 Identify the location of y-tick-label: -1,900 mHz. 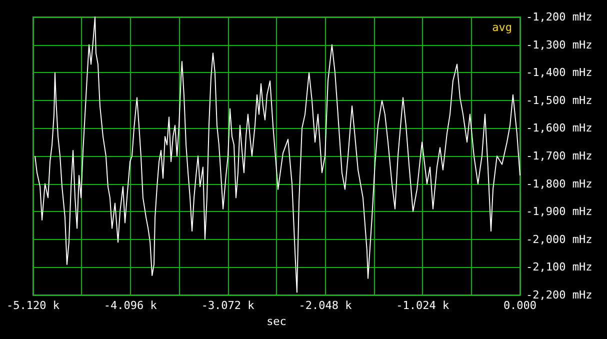
(559, 211).